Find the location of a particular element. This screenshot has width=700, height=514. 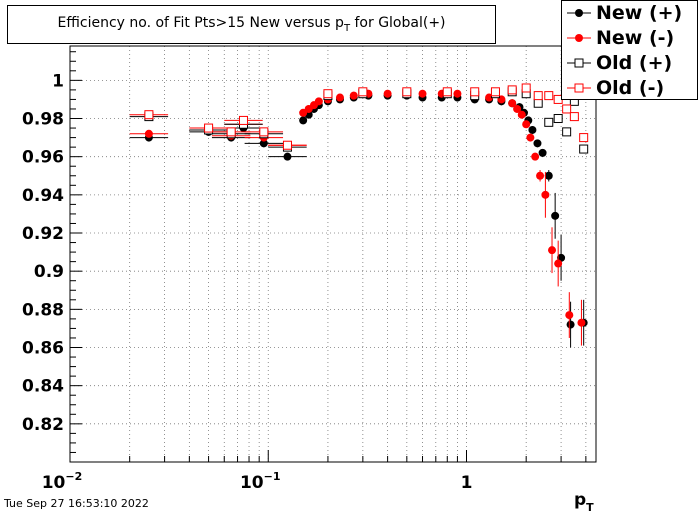

y-tick-label: 0.9 is located at coordinates (49, 272).